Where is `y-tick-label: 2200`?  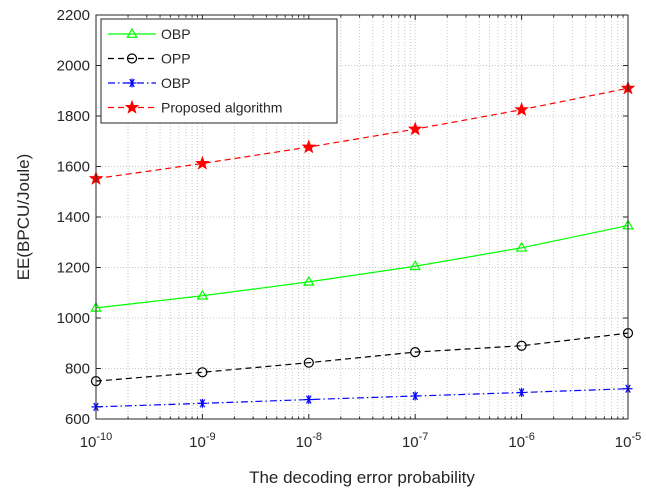 y-tick-label: 2200 is located at coordinates (73, 15).